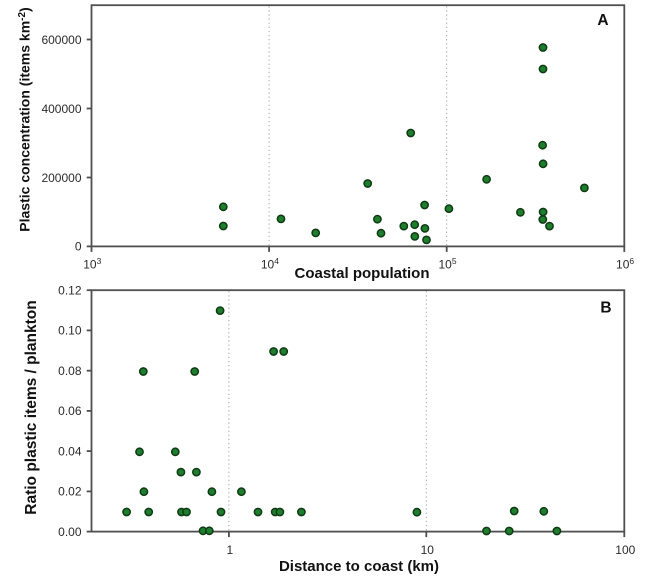 This screenshot has height=577, width=650. Describe the element at coordinates (25, 119) in the screenshot. I see `svg-text:Plastic concentration (items k: Plastic concentration (items km-2)` at that location.